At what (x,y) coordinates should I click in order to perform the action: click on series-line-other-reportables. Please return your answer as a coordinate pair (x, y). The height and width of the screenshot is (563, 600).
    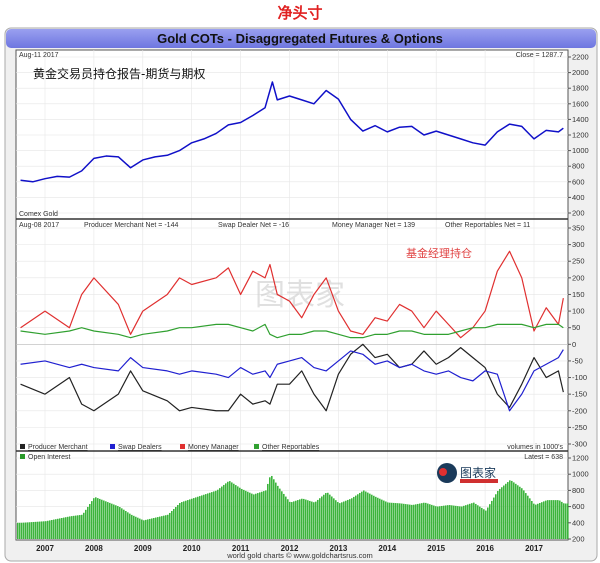
    Looking at the image, I should click on (292, 331).